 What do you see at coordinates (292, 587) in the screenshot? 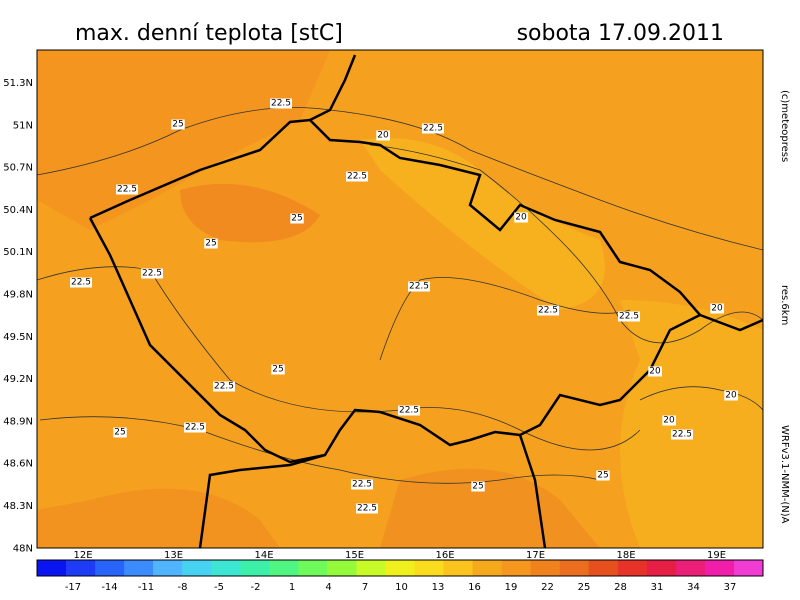
I see `colorbar-label: 1` at bounding box center [292, 587].